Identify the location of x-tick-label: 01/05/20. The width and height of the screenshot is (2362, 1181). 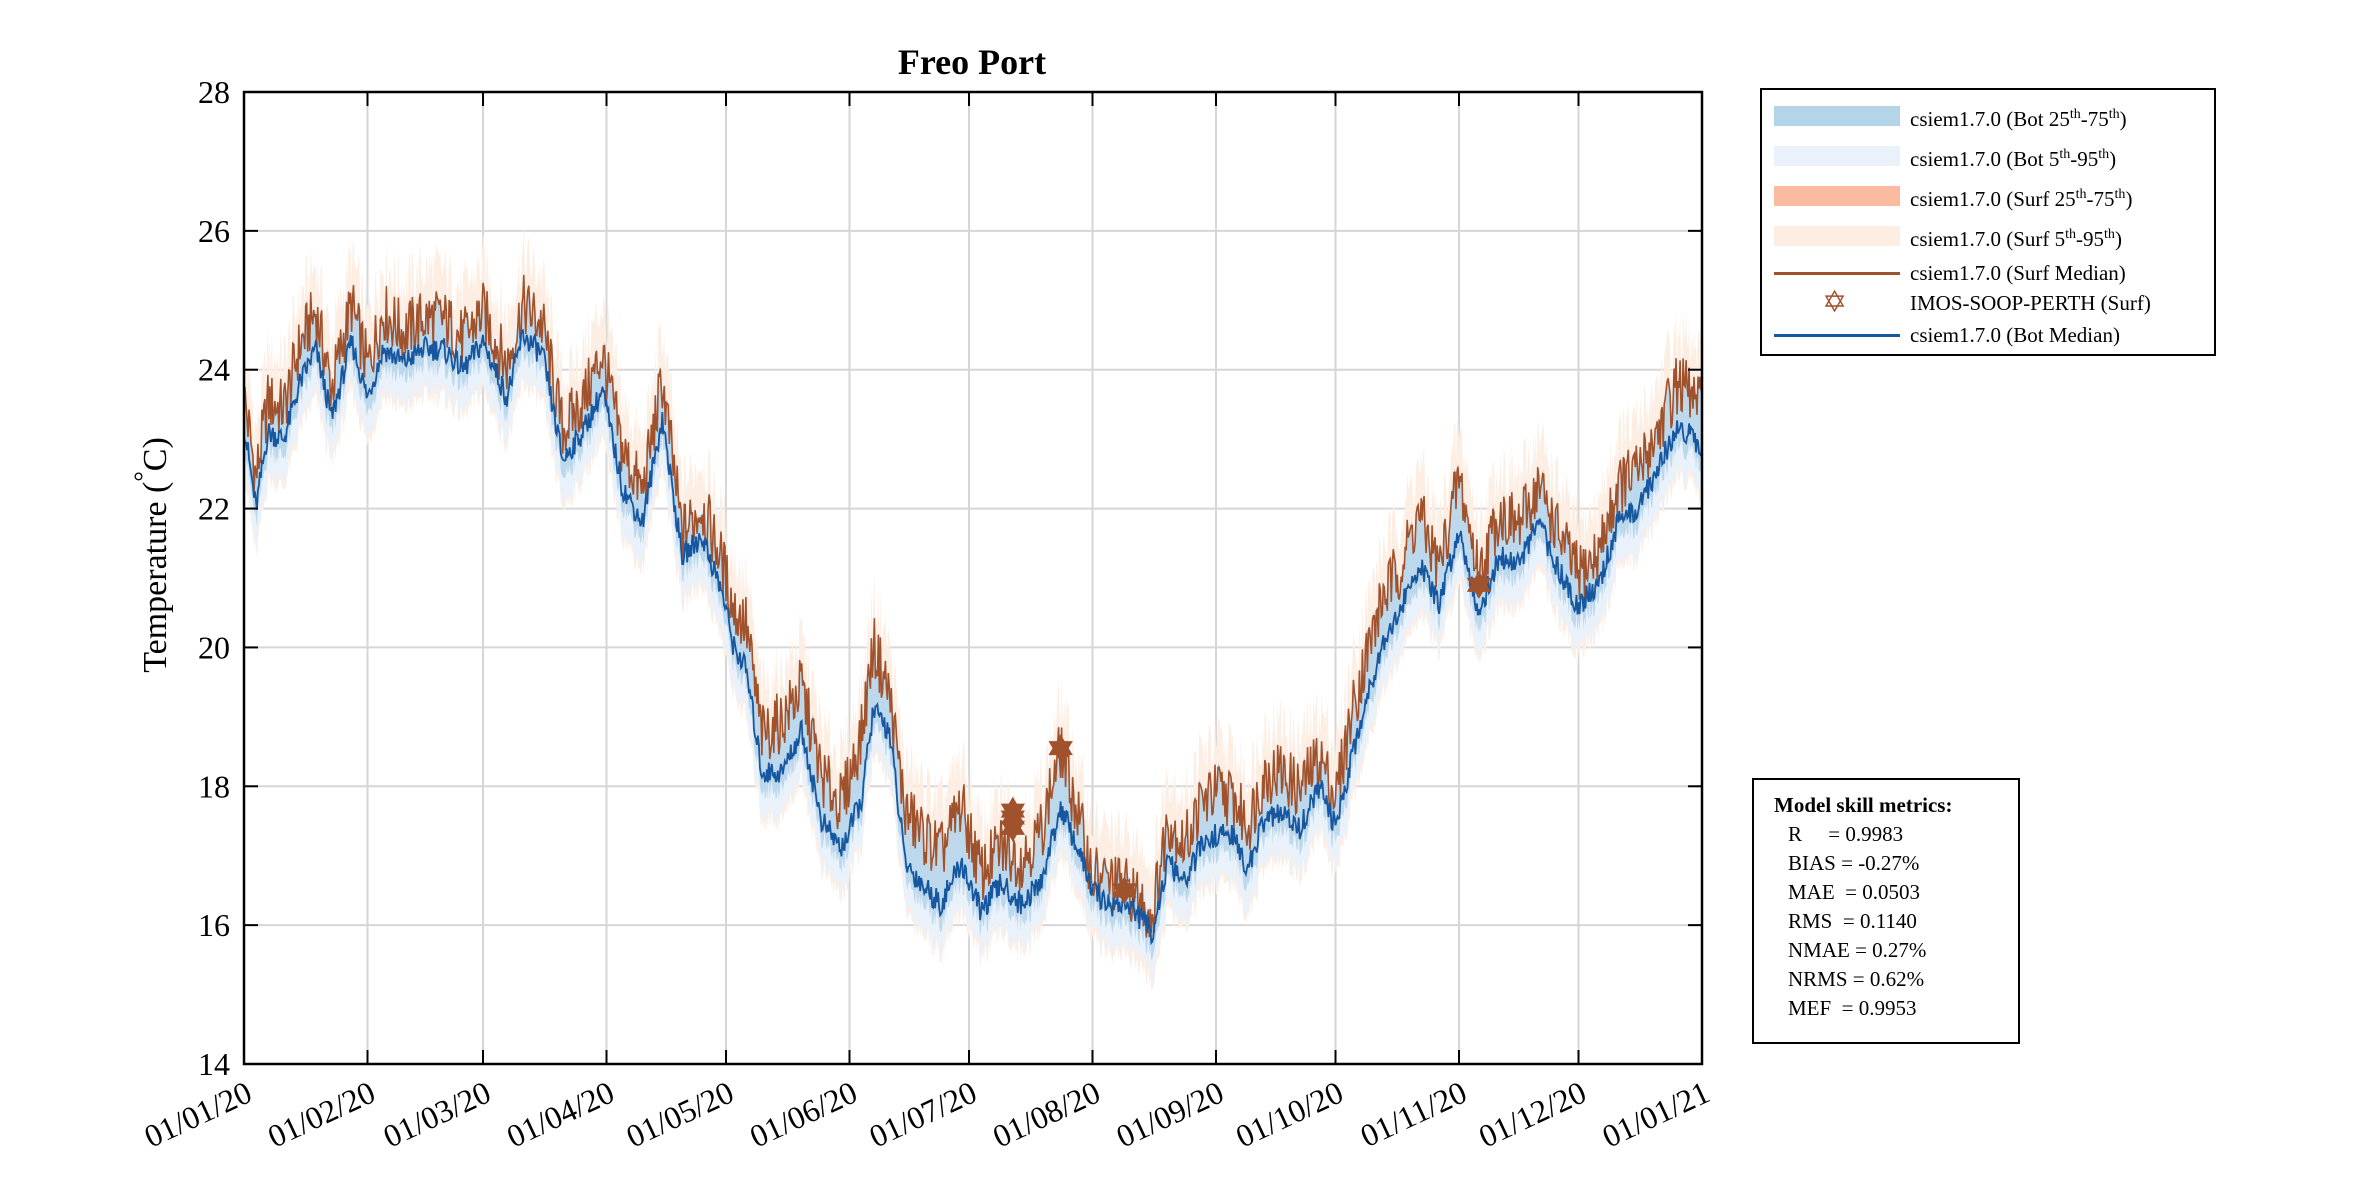
(680, 1114).